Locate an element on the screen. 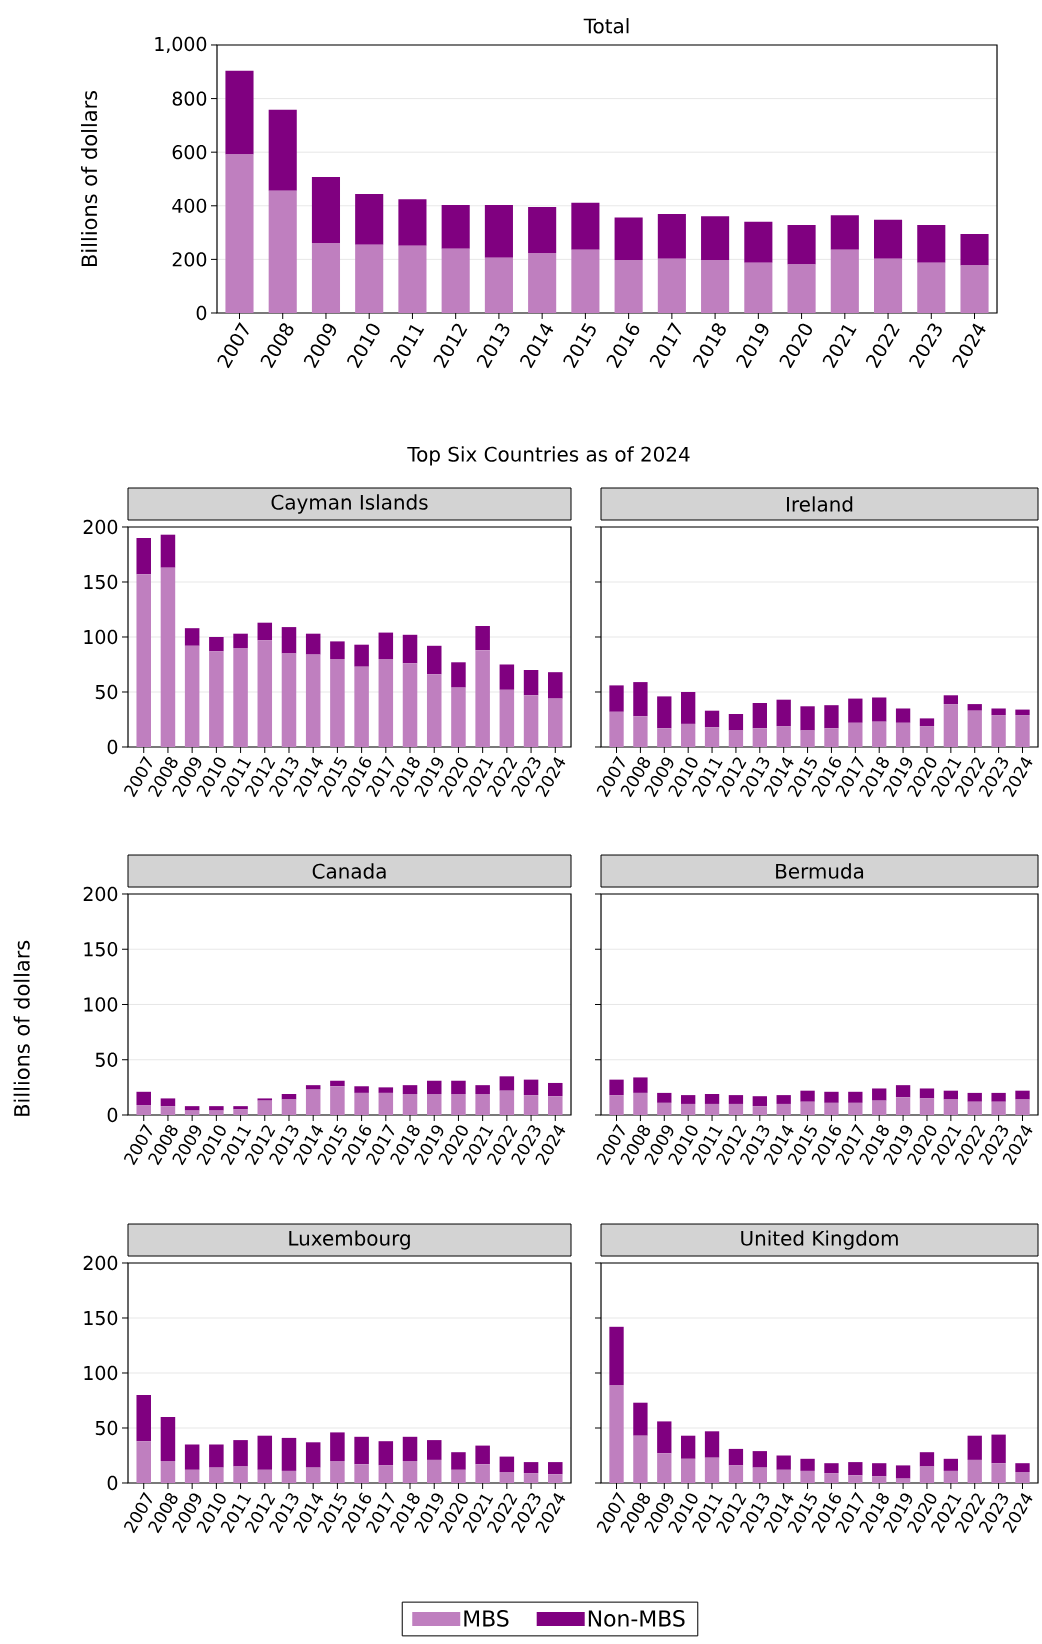 The height and width of the screenshot is (1644, 1042). y-tick-label: 100 is located at coordinates (101, 1373).